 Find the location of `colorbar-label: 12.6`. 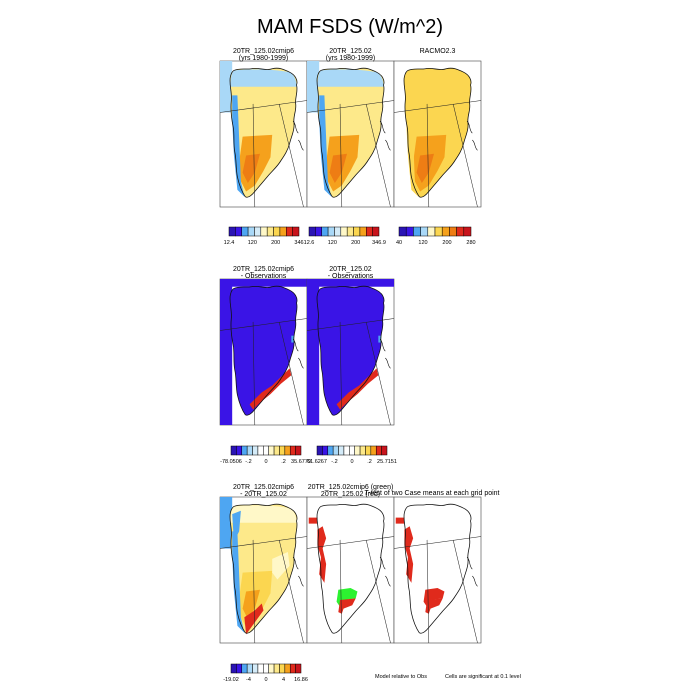

colorbar-label: 12.6 is located at coordinates (309, 243).